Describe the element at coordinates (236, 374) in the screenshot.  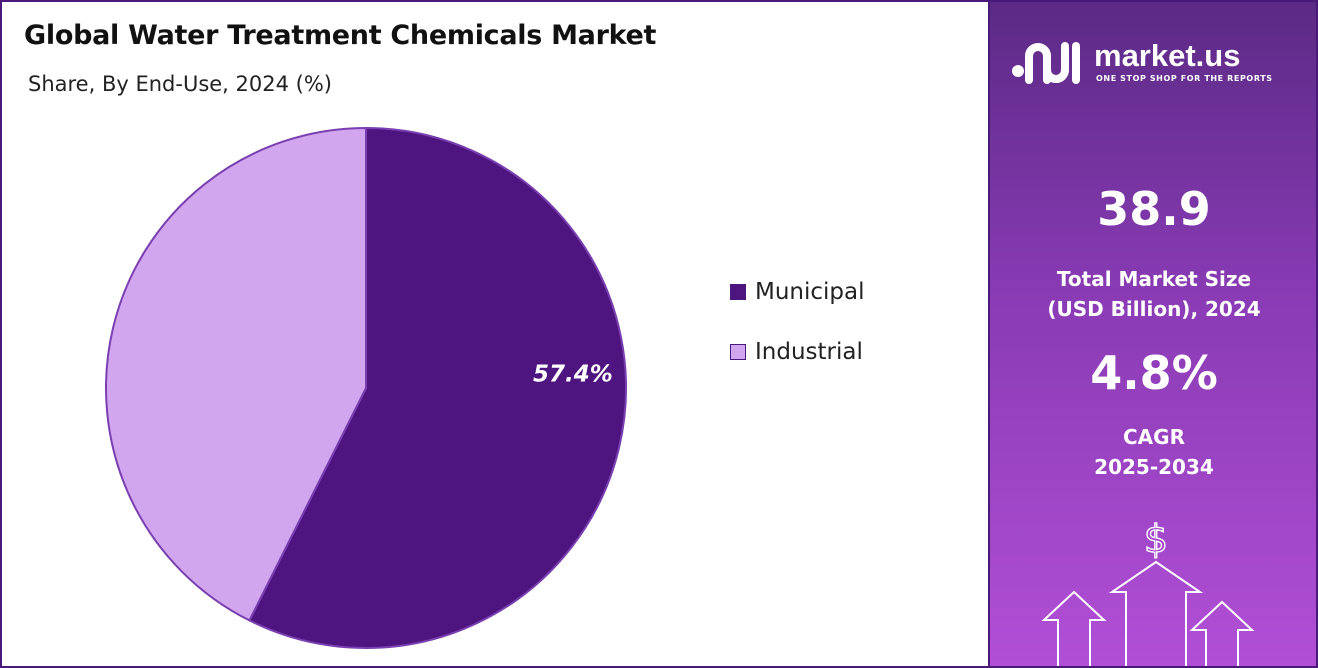
I see `pie-slice-industrial` at that location.